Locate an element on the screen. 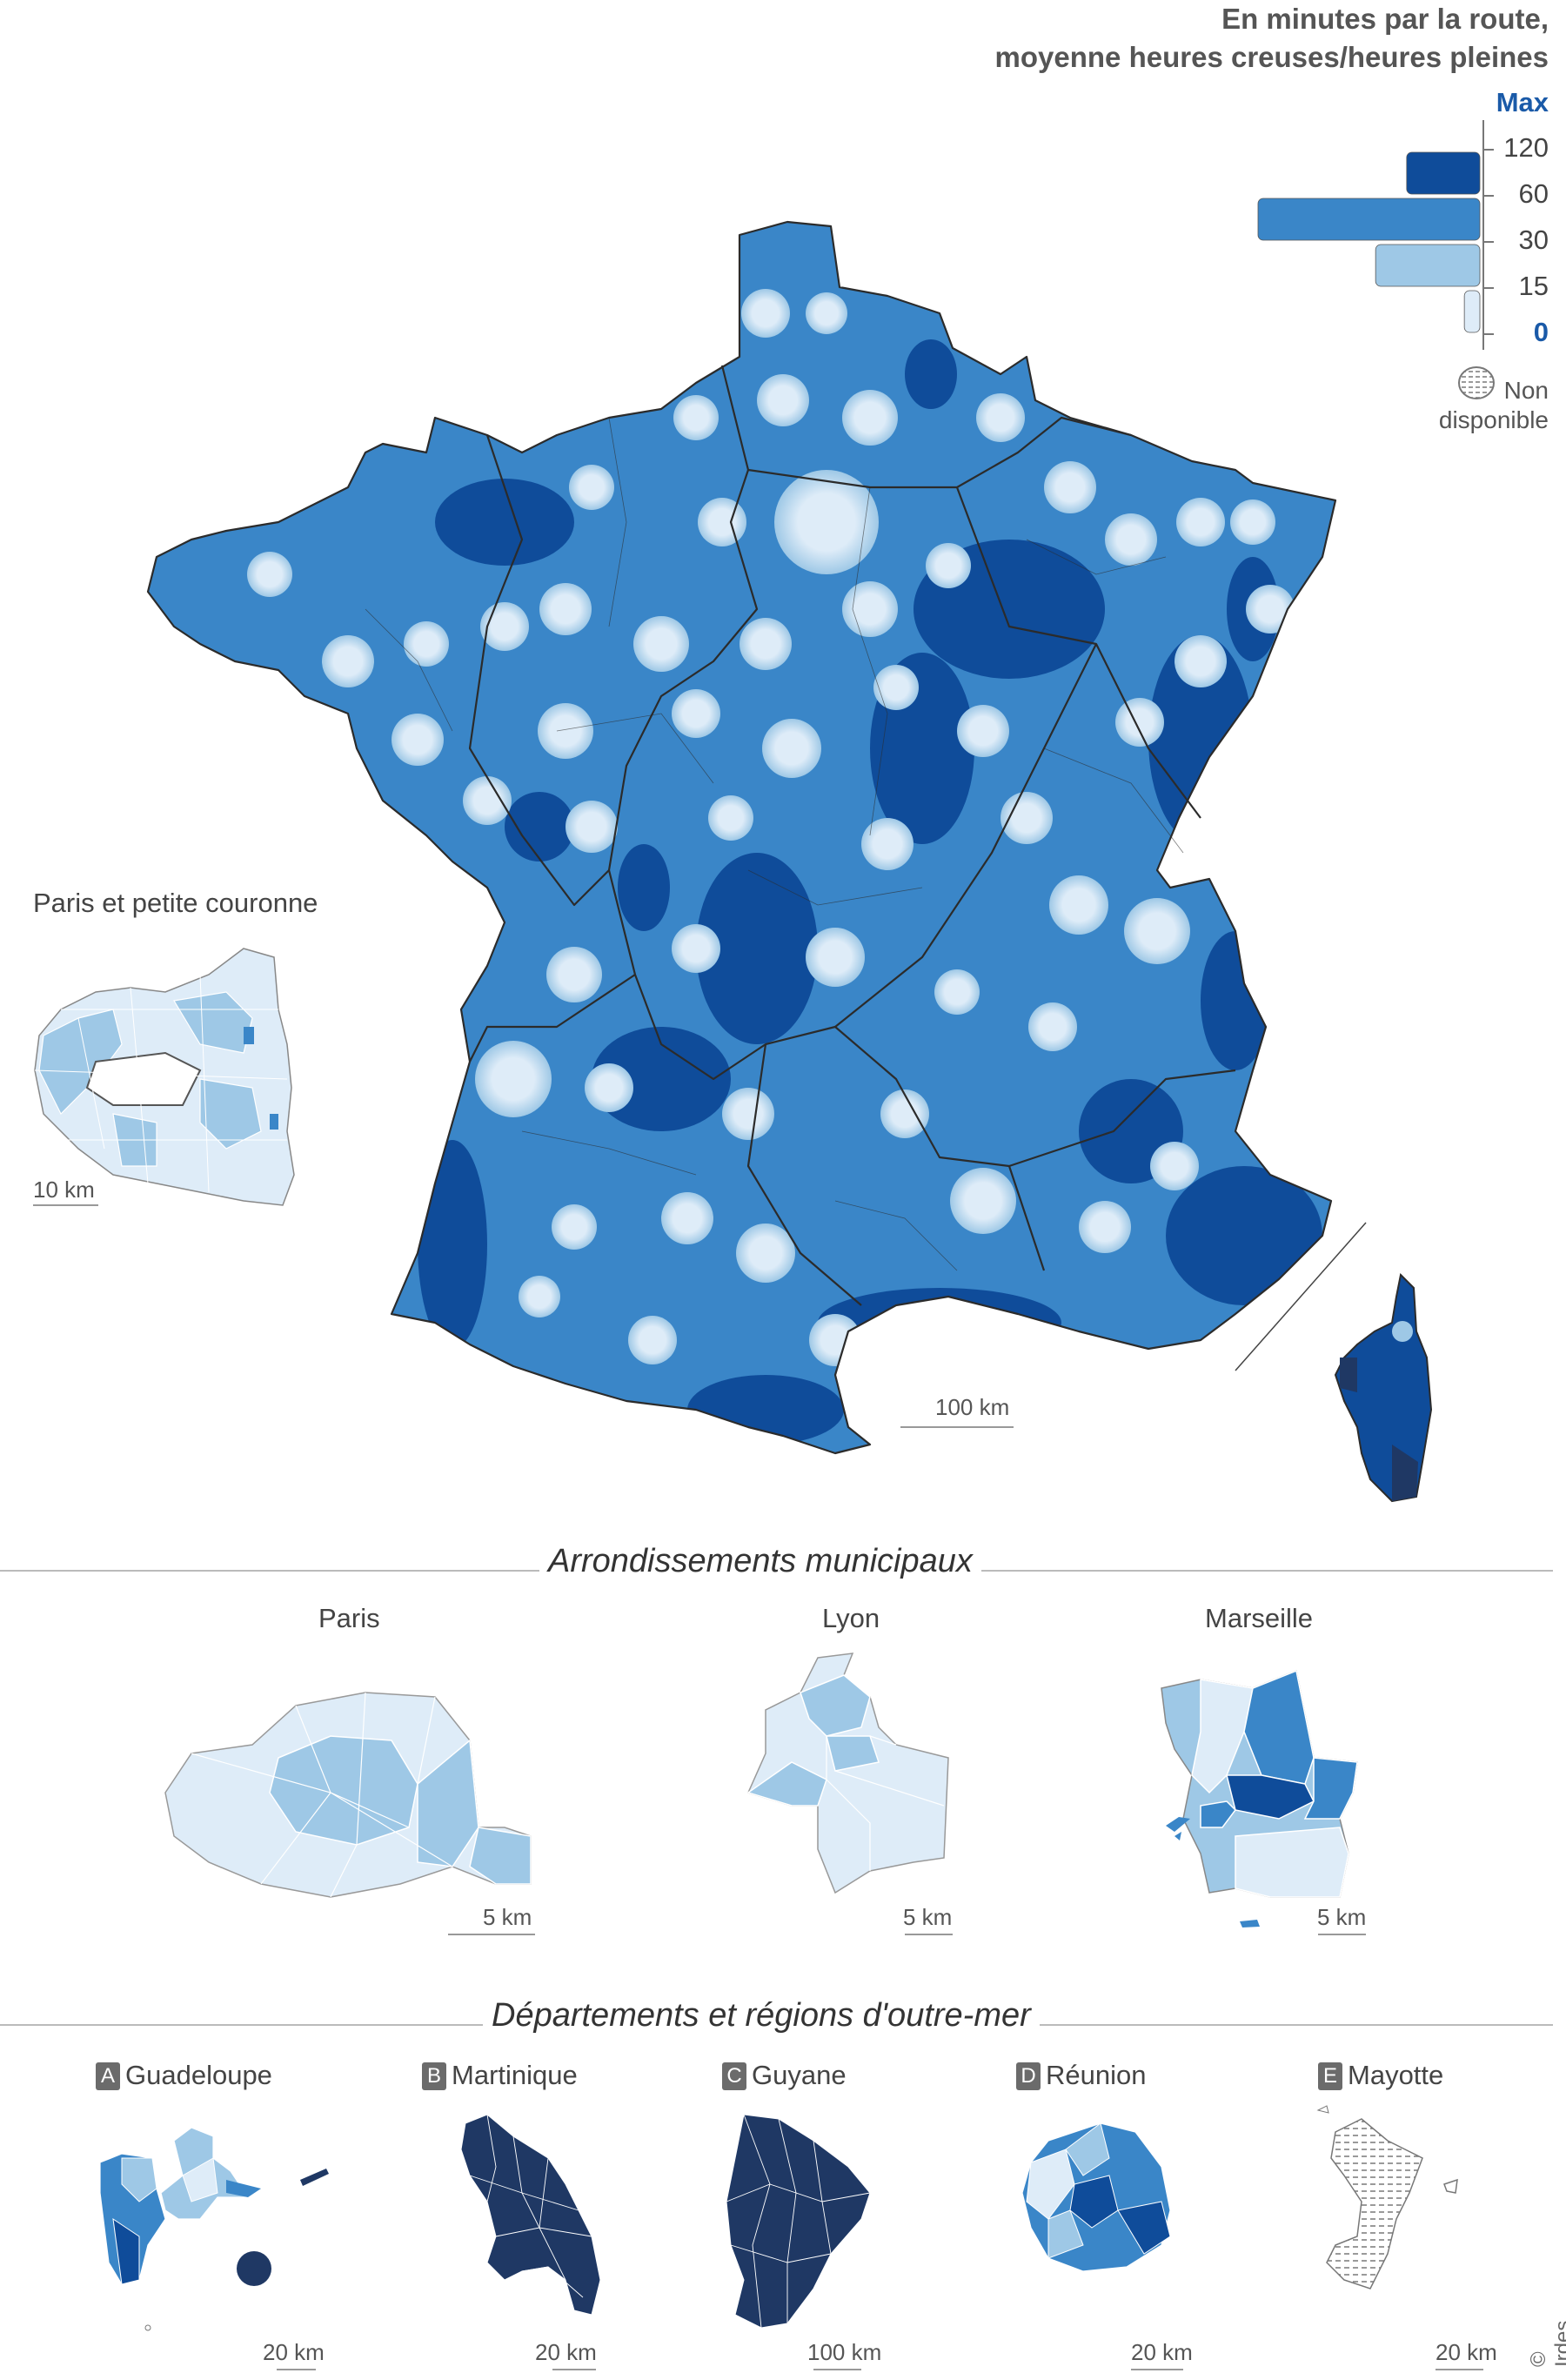 The width and height of the screenshot is (1566, 2380). dom-guyane-map is located at coordinates (798, 2221).